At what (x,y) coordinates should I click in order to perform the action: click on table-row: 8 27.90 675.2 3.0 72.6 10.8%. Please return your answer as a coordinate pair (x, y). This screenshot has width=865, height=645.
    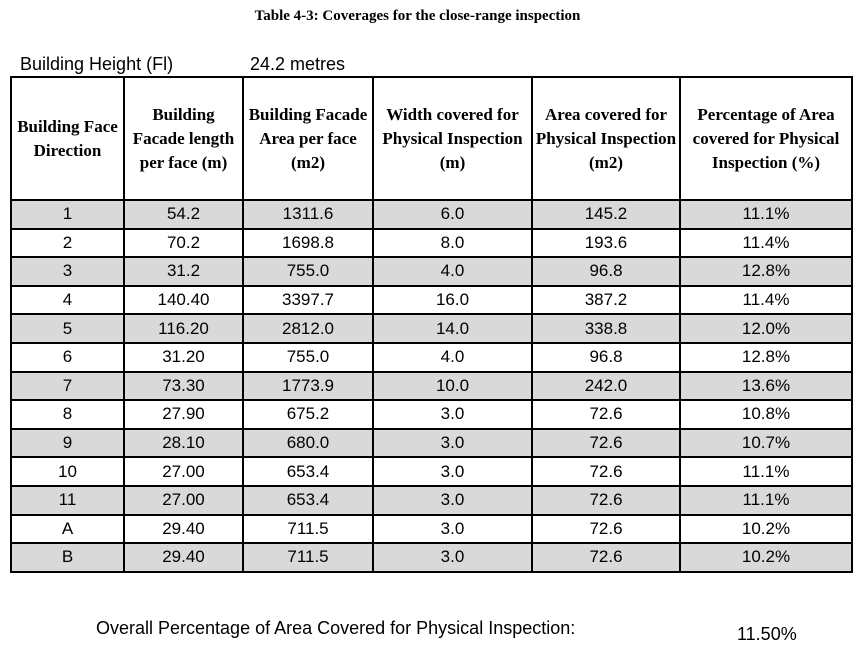
    Looking at the image, I should click on (431, 414).